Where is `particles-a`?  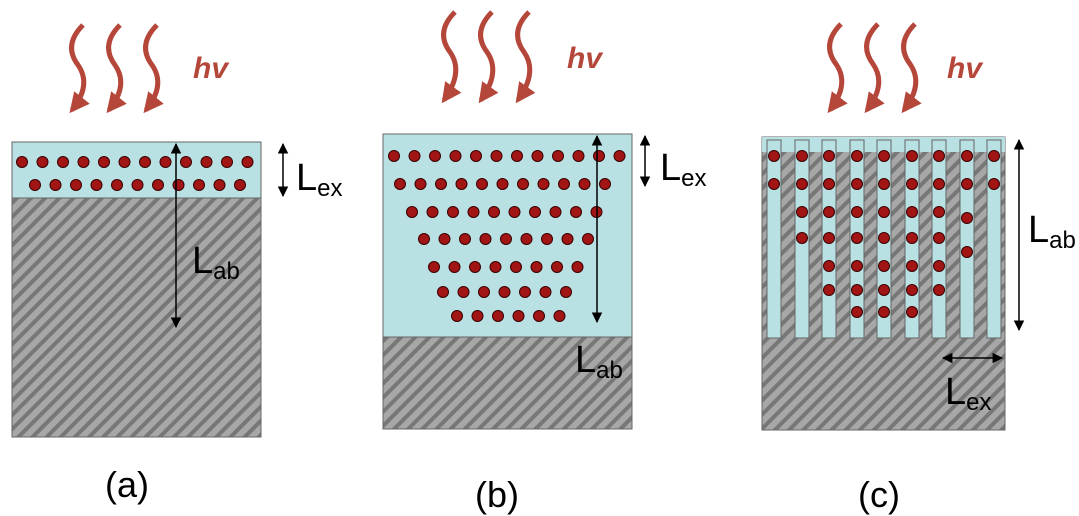
particles-a is located at coordinates (135, 173).